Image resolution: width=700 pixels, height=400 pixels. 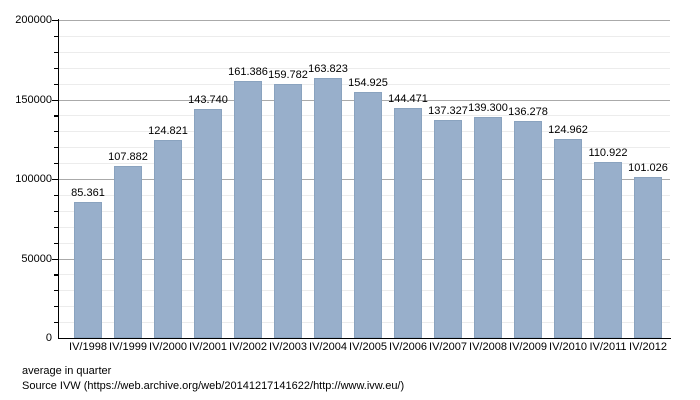 I want to click on x-tick-label: IV/1999, so click(x=128, y=347).